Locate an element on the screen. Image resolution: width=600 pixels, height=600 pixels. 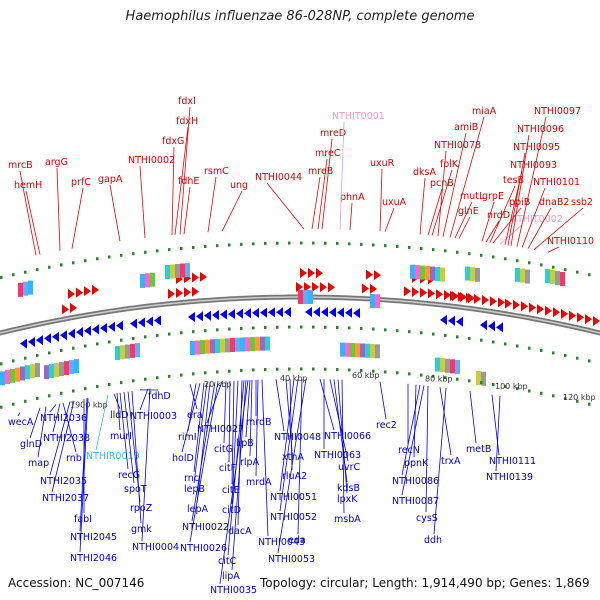
bottom-gene-label: gmk is located at coordinates (141, 529).